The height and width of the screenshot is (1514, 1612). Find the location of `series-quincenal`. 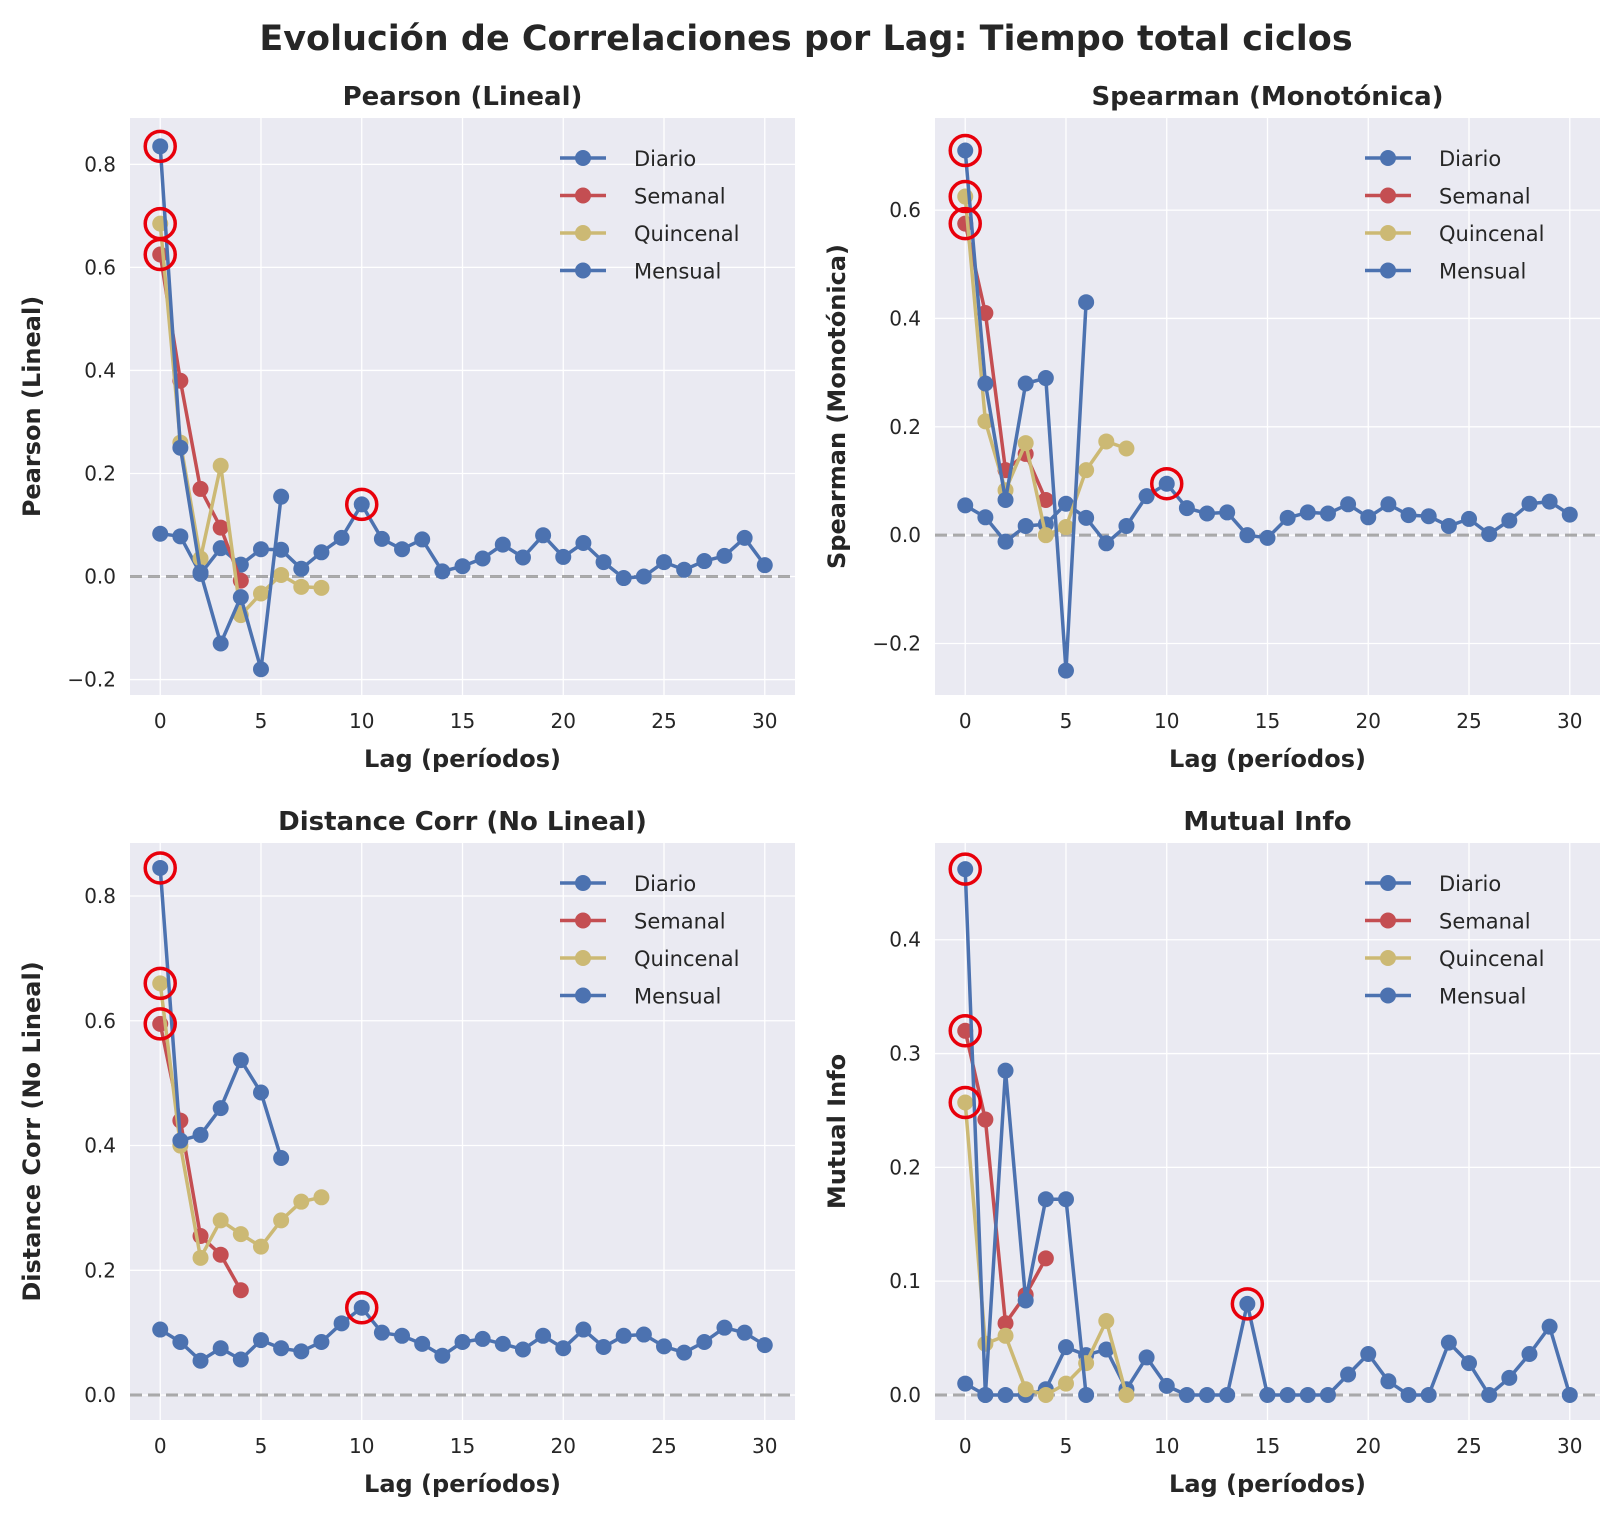

series-quincenal is located at coordinates (241, 1120).